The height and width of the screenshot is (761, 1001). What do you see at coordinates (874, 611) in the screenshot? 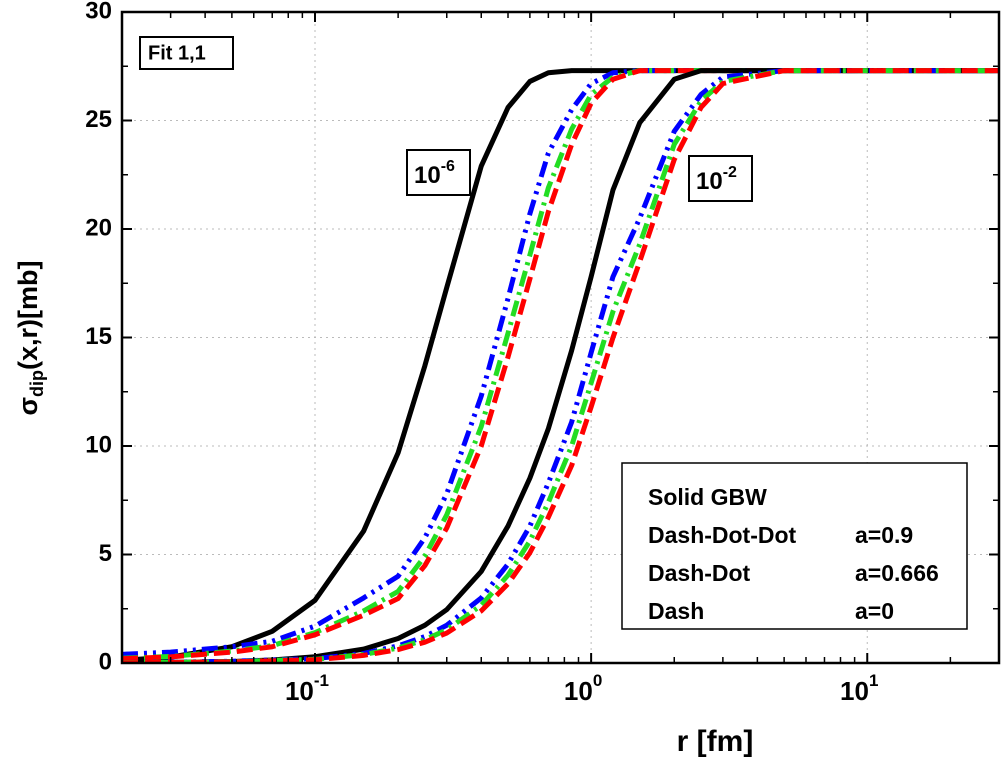
I see `legend-text: a=0` at bounding box center [874, 611].